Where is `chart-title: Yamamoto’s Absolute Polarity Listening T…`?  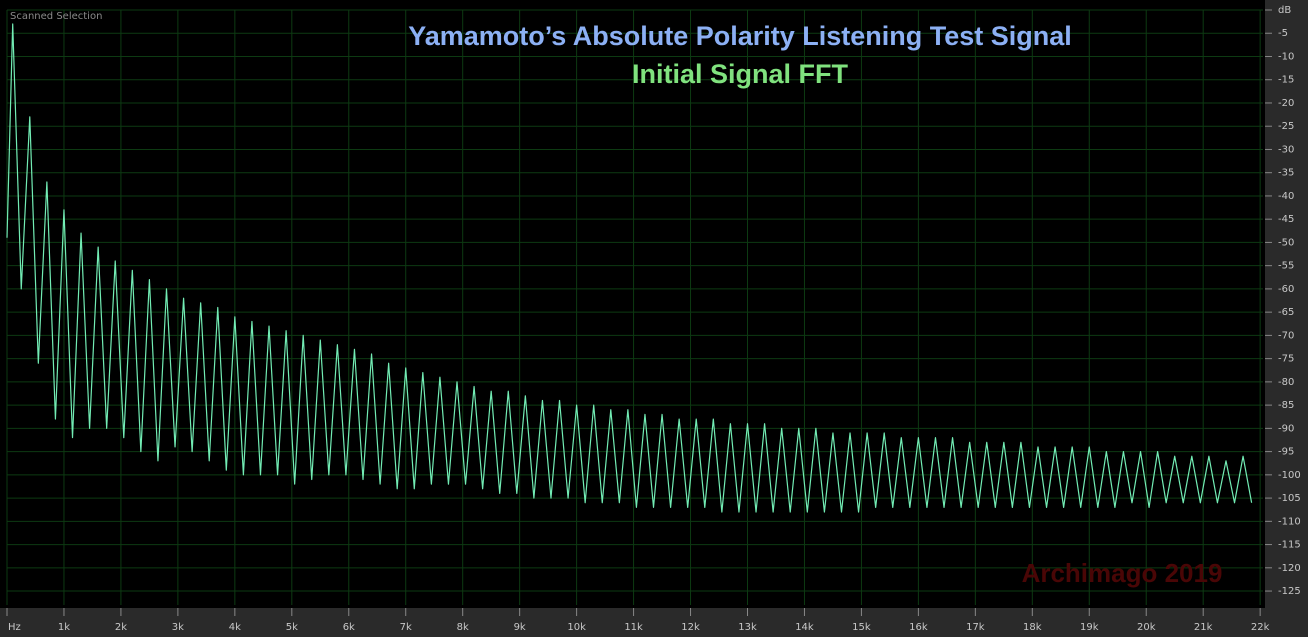
chart-title: Yamamoto’s Absolute Polarity Listening T… is located at coordinates (740, 36).